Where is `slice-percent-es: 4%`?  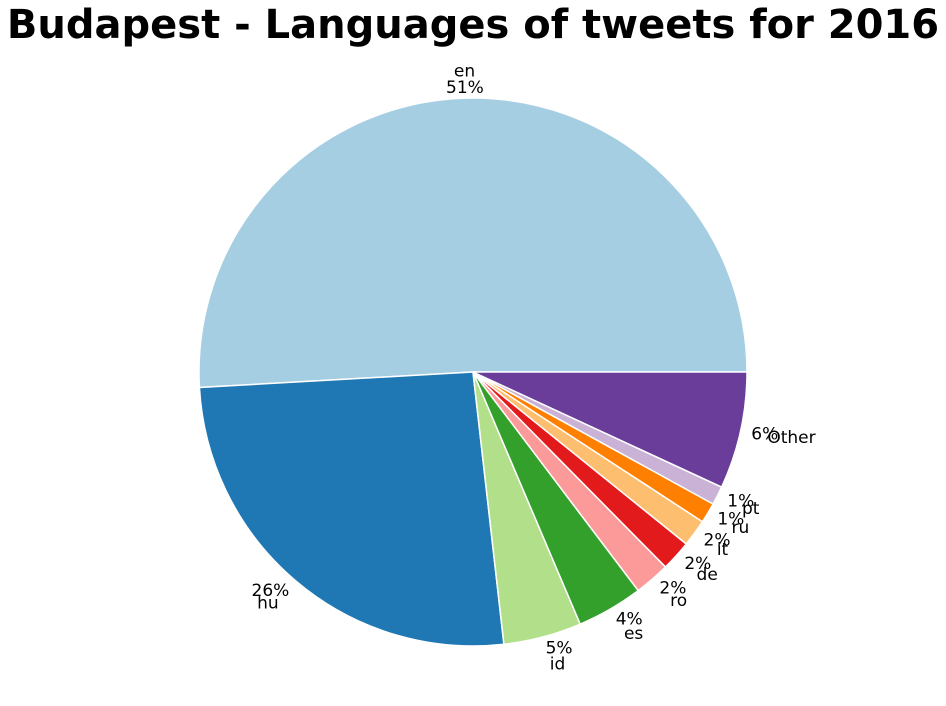 slice-percent-es: 4% is located at coordinates (629, 620).